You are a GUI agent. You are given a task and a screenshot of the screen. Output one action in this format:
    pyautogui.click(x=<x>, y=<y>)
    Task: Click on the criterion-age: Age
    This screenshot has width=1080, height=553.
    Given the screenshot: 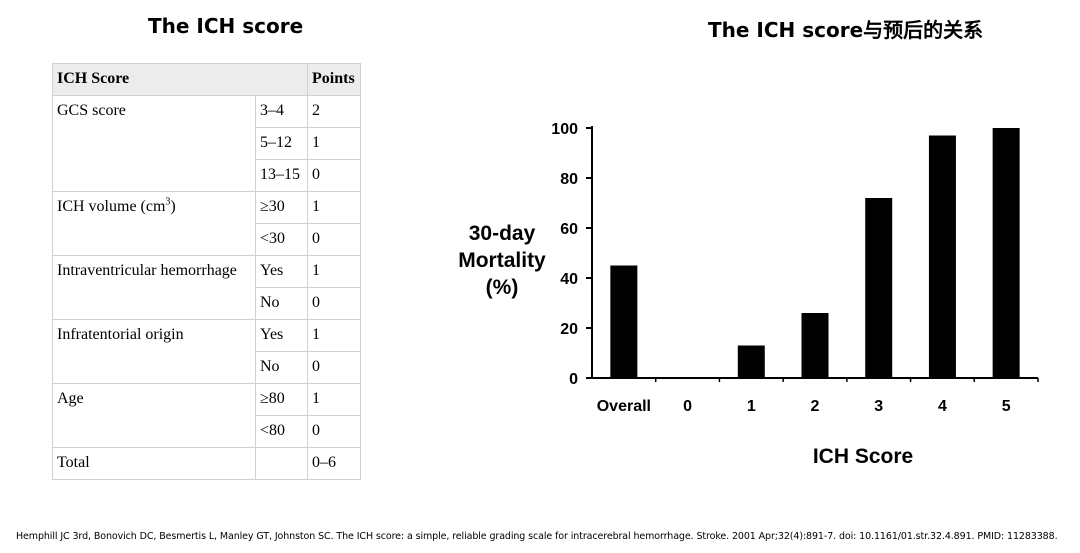 What is the action you would take?
    pyautogui.click(x=154, y=415)
    